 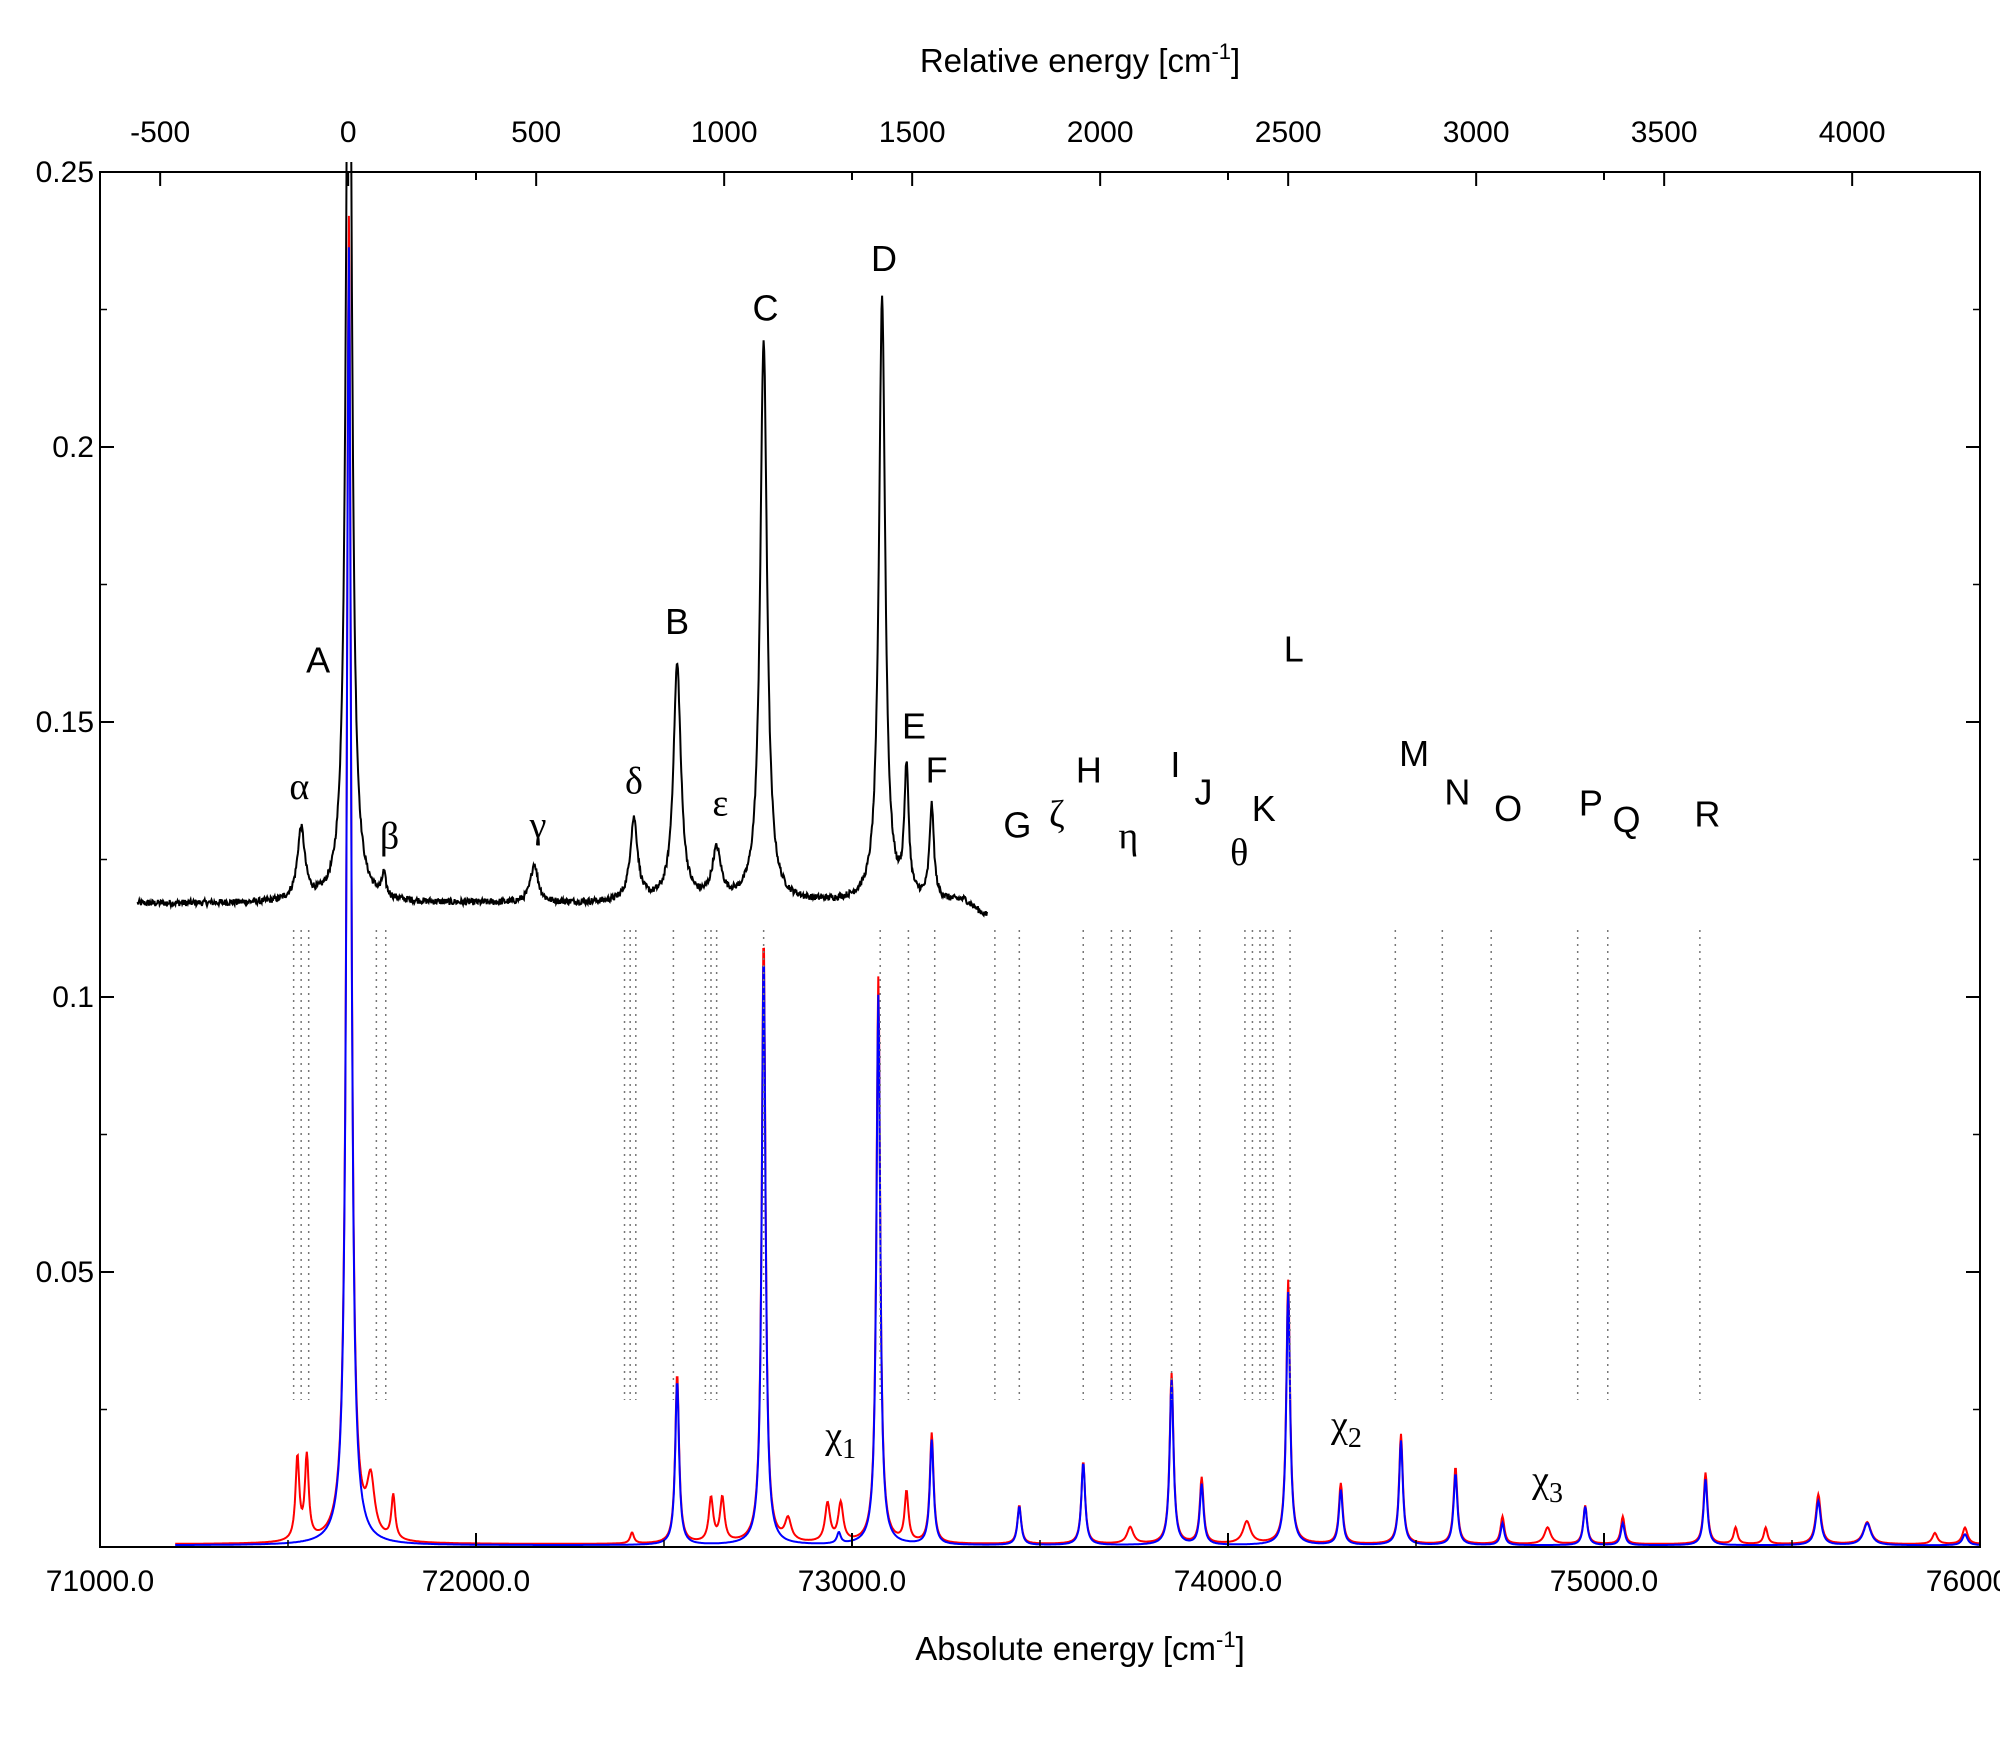 I want to click on x-tick-label: 72000.0, so click(x=476, y=1581).